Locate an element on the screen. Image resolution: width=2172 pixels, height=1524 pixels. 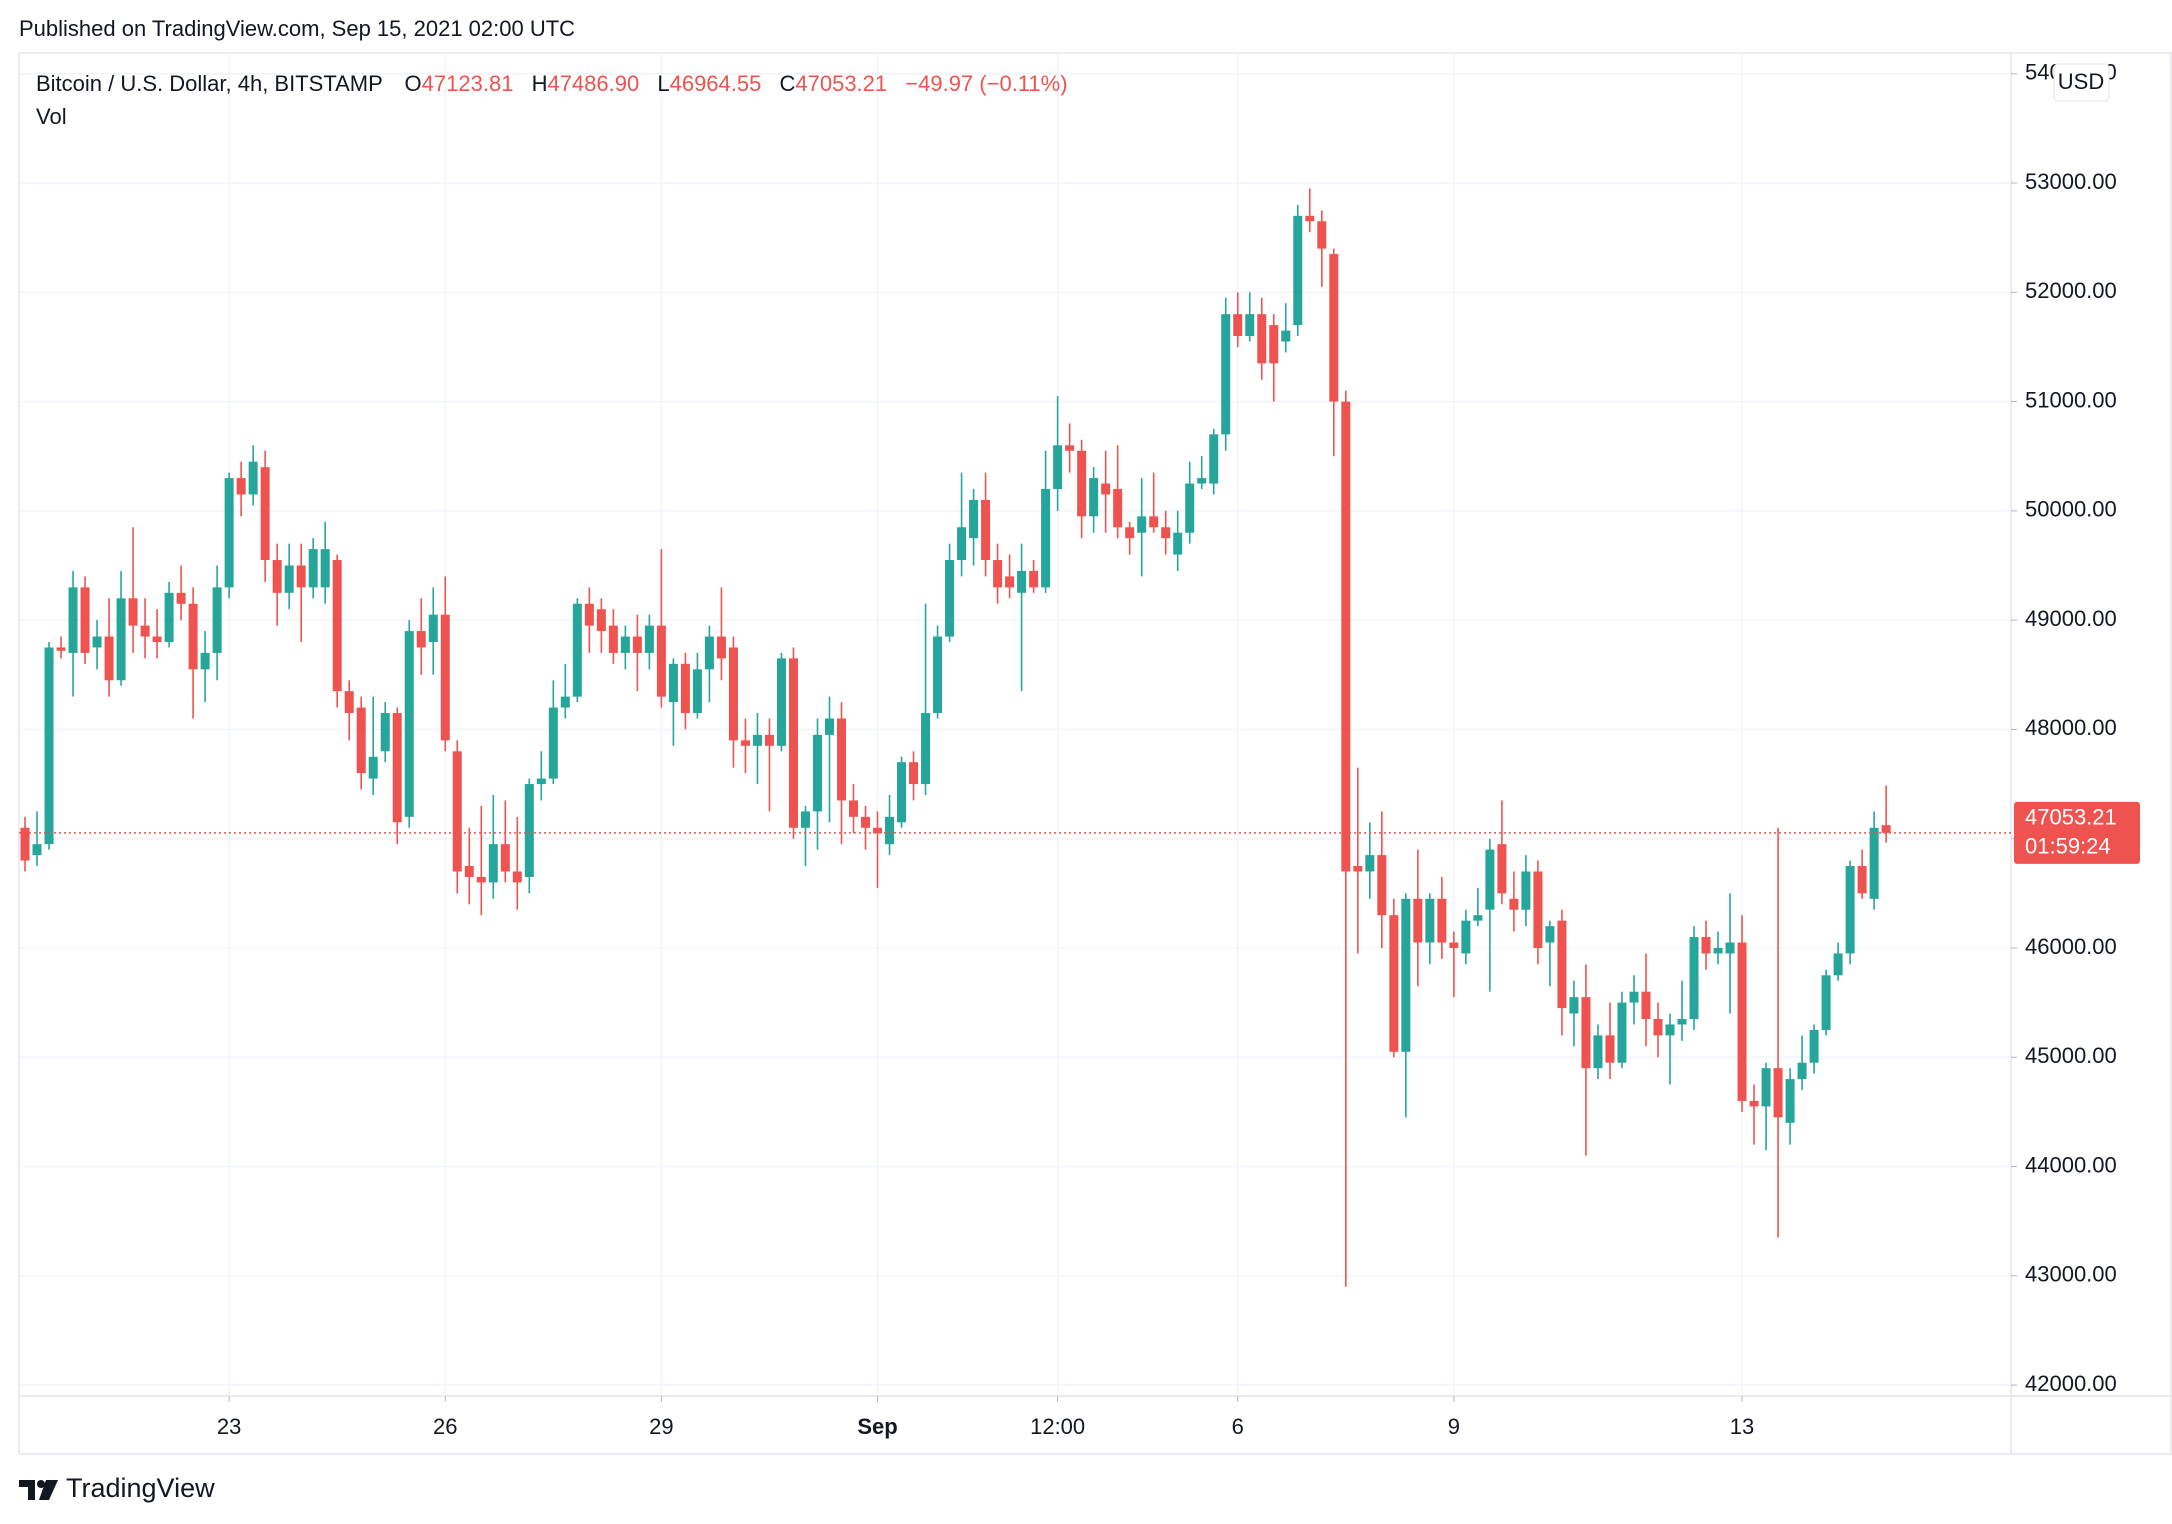
y-tick-label: 44000.00 is located at coordinates (2071, 1164).